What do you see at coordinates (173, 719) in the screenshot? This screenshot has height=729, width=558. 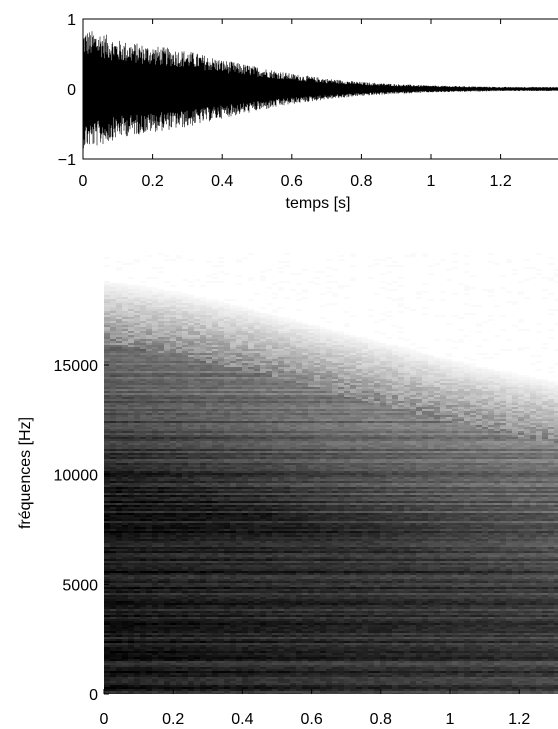 I see `spectrogram-x-tick-label: 0.2` at bounding box center [173, 719].